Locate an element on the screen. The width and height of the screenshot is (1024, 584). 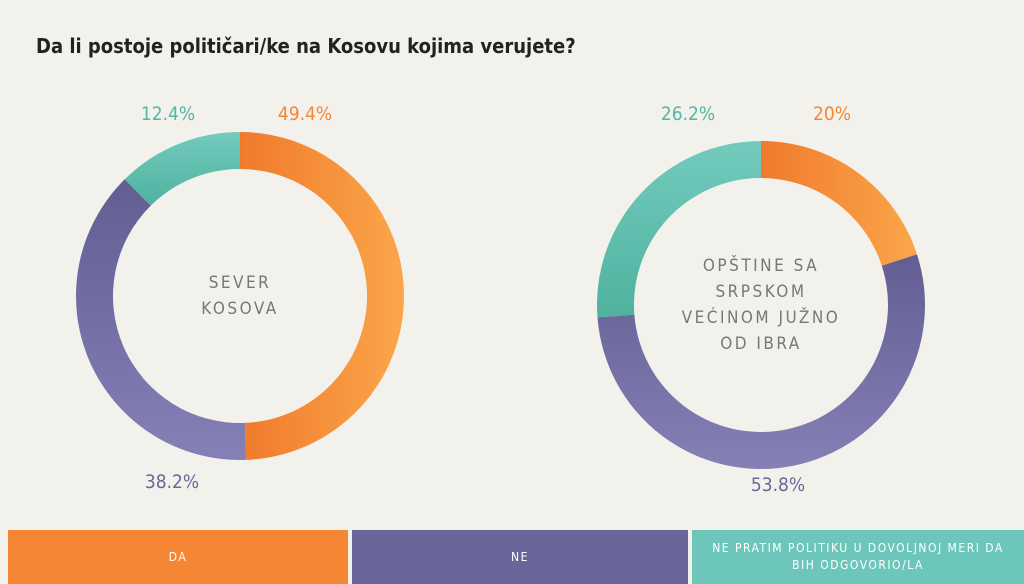
value-label: 26.2% is located at coordinates (688, 114).